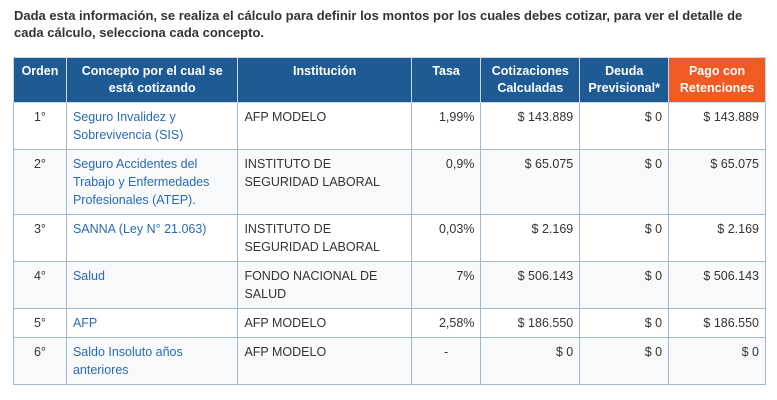  Describe the element at coordinates (152, 238) in the screenshot. I see `concepto-link: SANNA (Ley N° 21.063)` at that location.